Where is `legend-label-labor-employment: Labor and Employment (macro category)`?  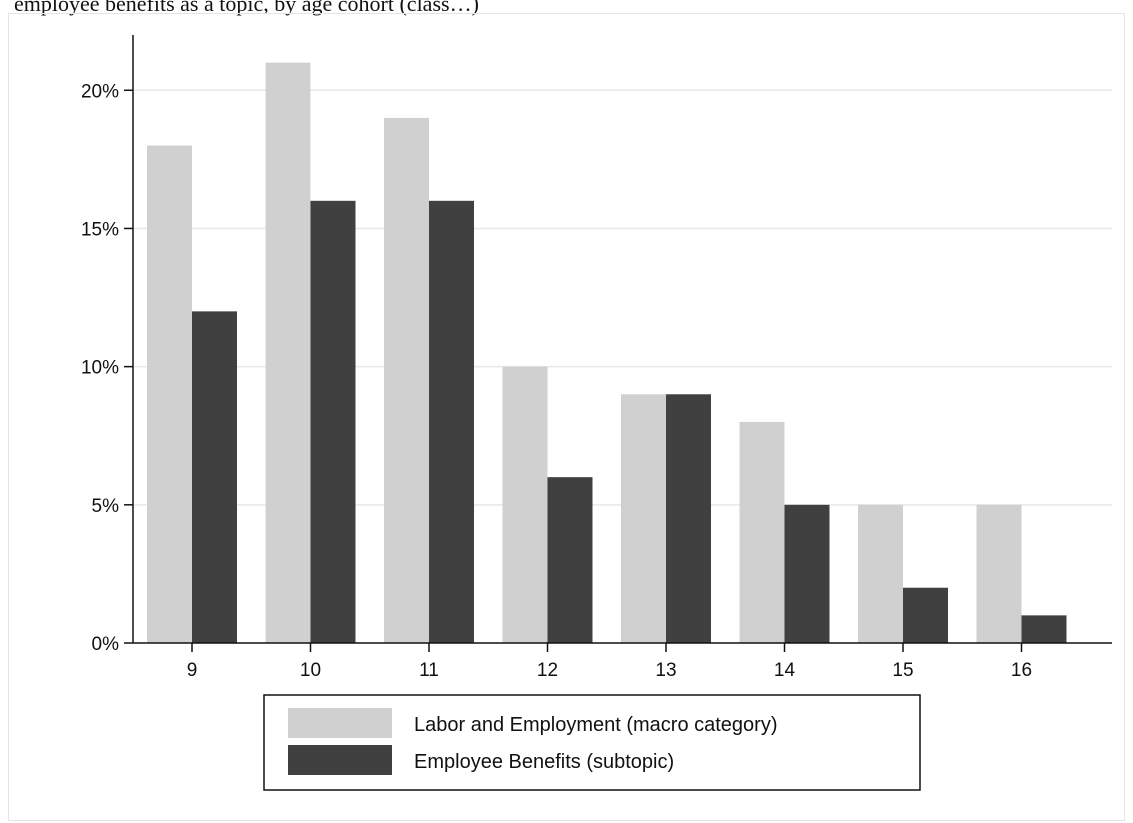
legend-label-labor-employment: Labor and Employment (macro category) is located at coordinates (596, 725).